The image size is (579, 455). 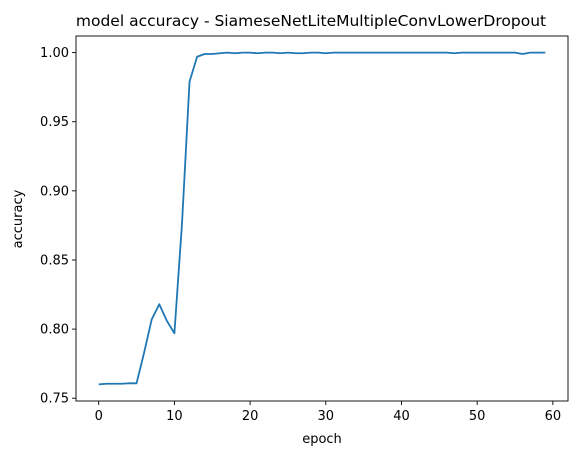 I want to click on x-axis-label: epoch, so click(x=322, y=439).